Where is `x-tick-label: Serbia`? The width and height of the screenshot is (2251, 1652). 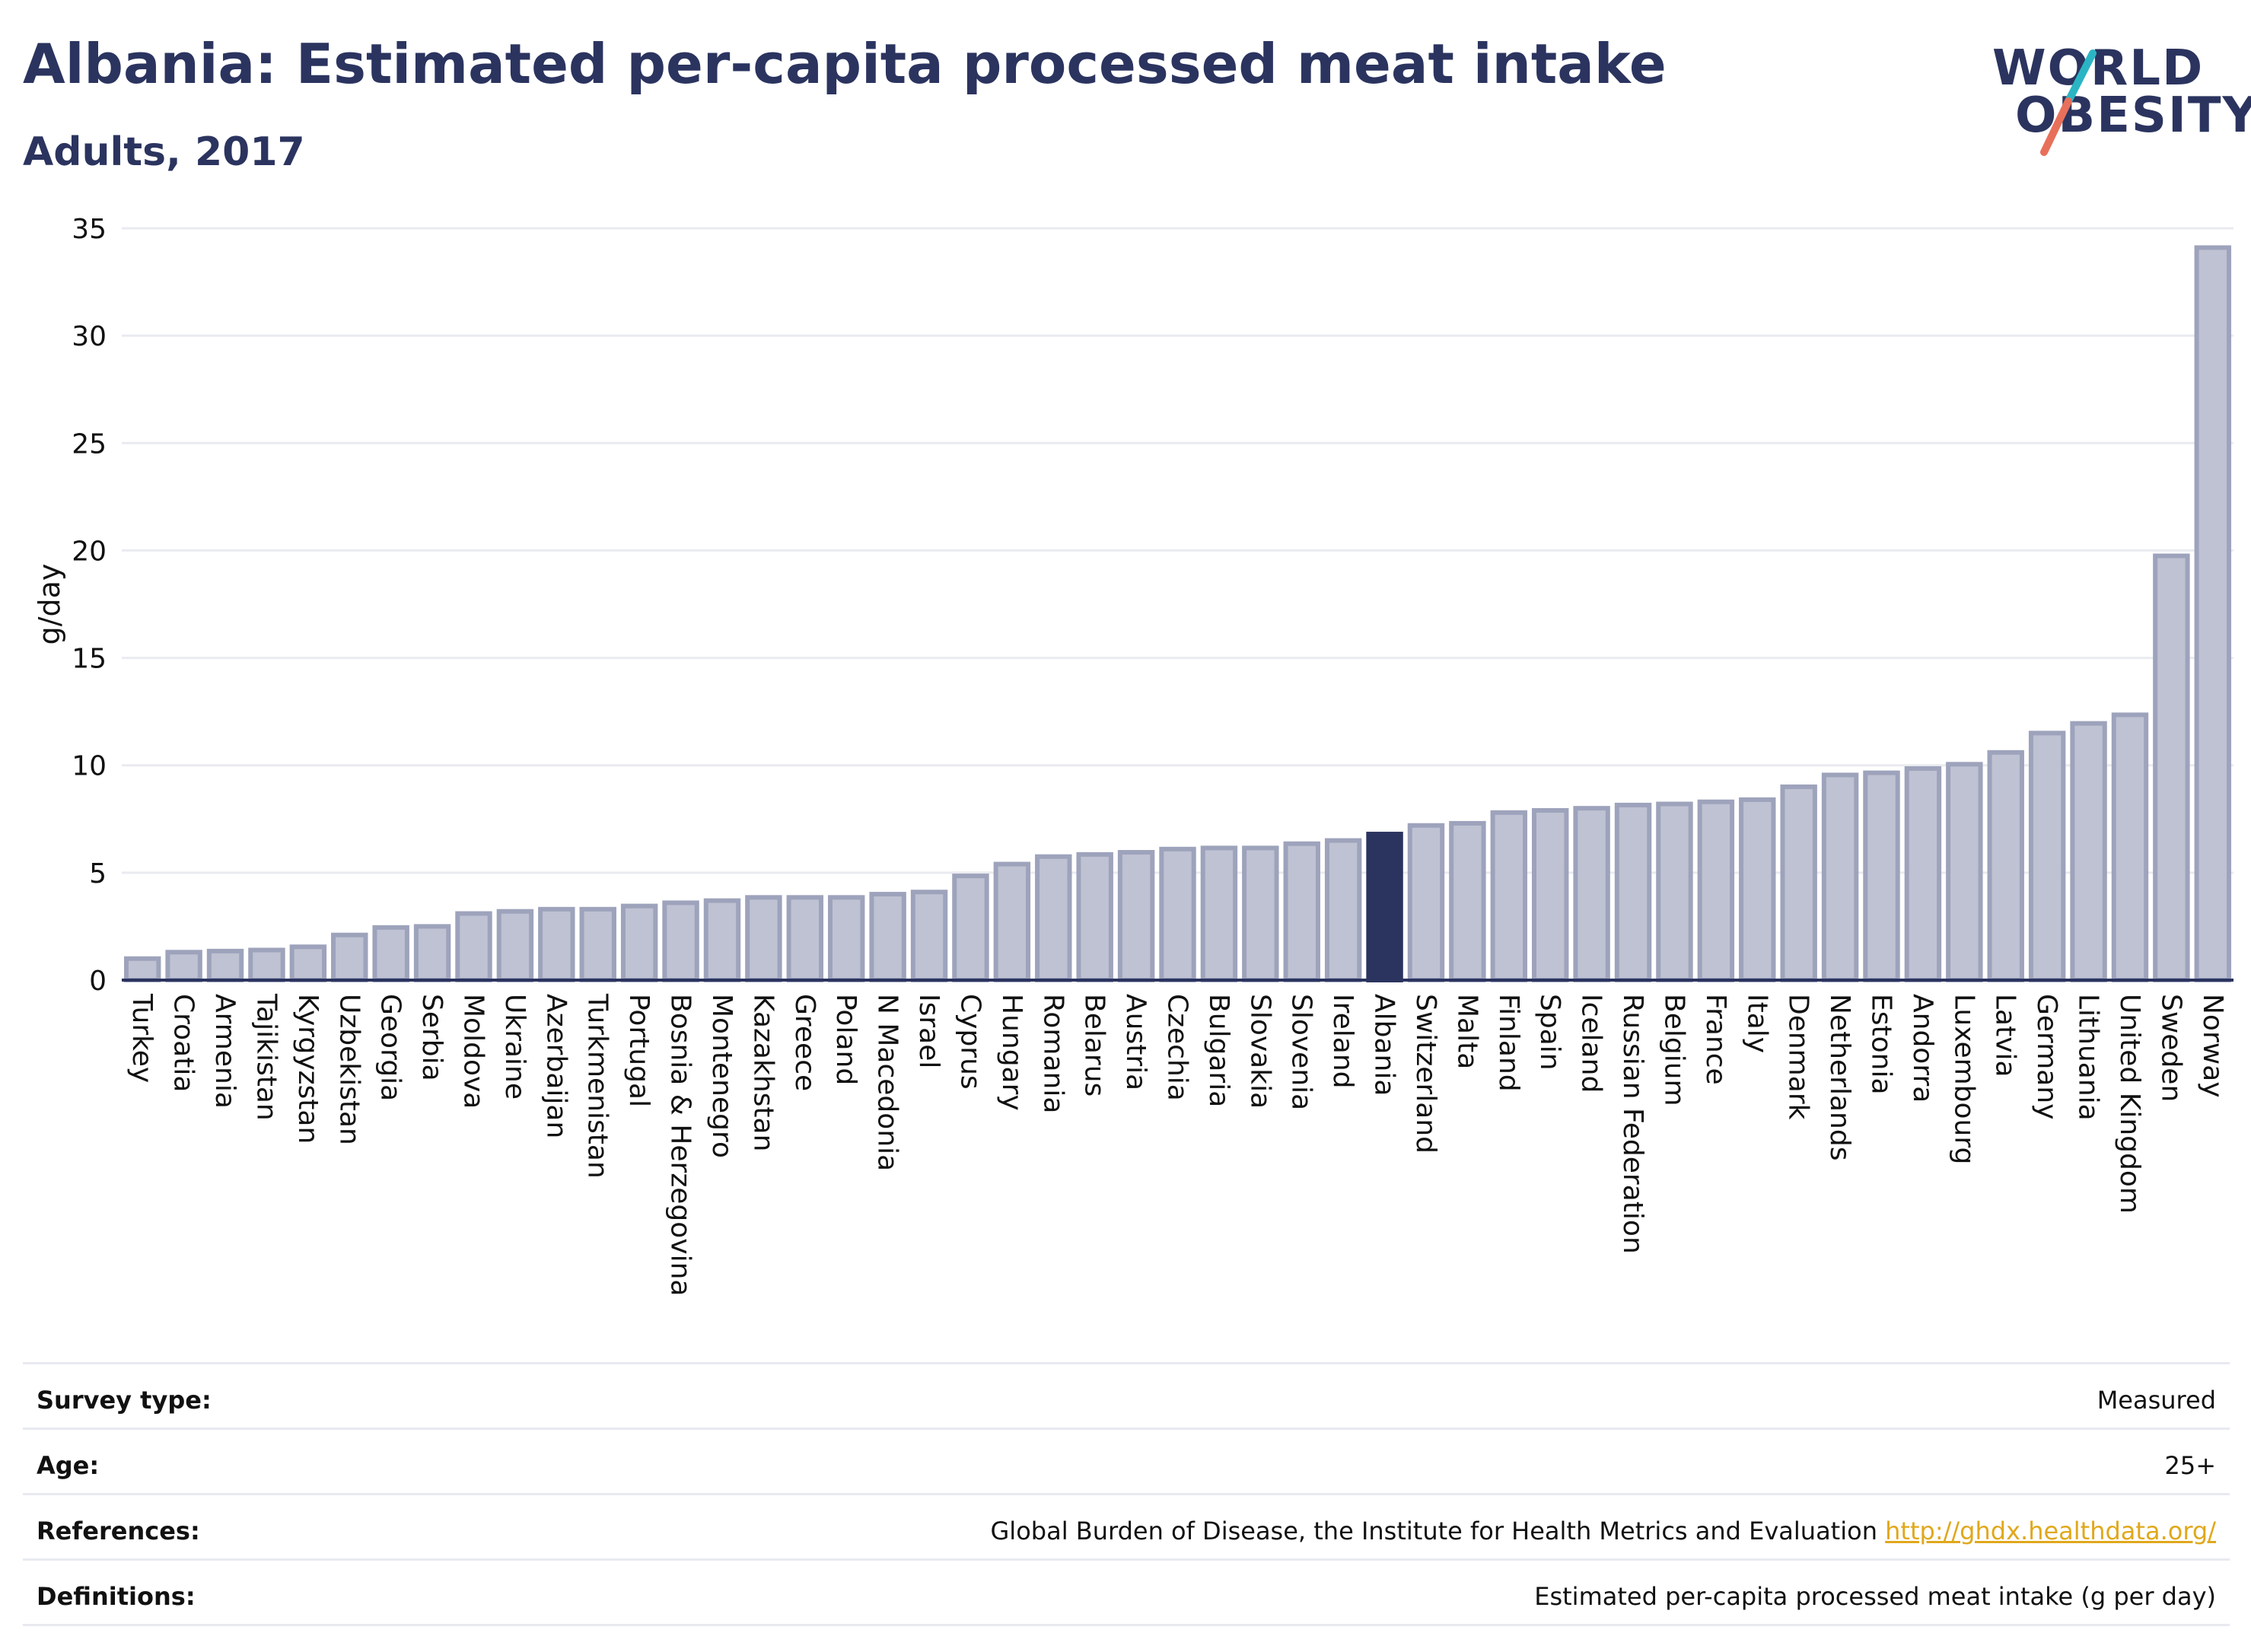 x-tick-label: Serbia is located at coordinates (431, 1037).